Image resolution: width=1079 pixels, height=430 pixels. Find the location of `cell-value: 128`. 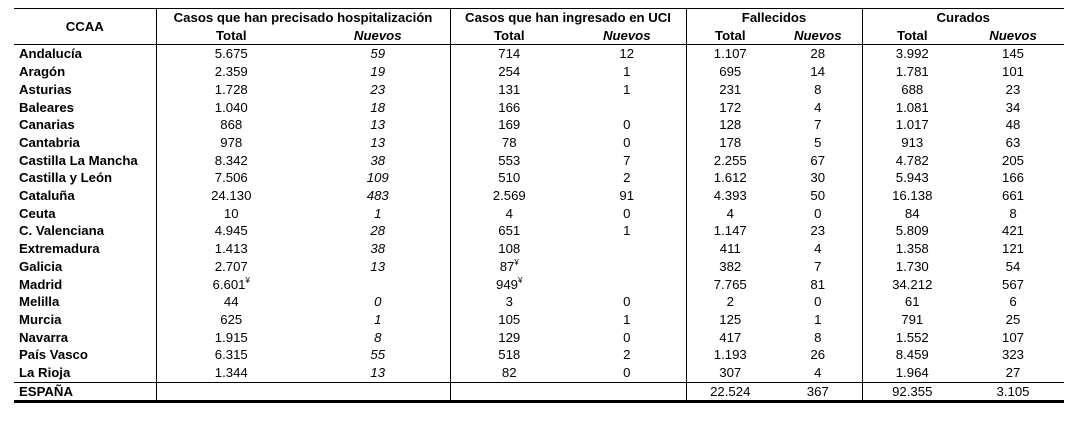

cell-value: 128 is located at coordinates (730, 125).